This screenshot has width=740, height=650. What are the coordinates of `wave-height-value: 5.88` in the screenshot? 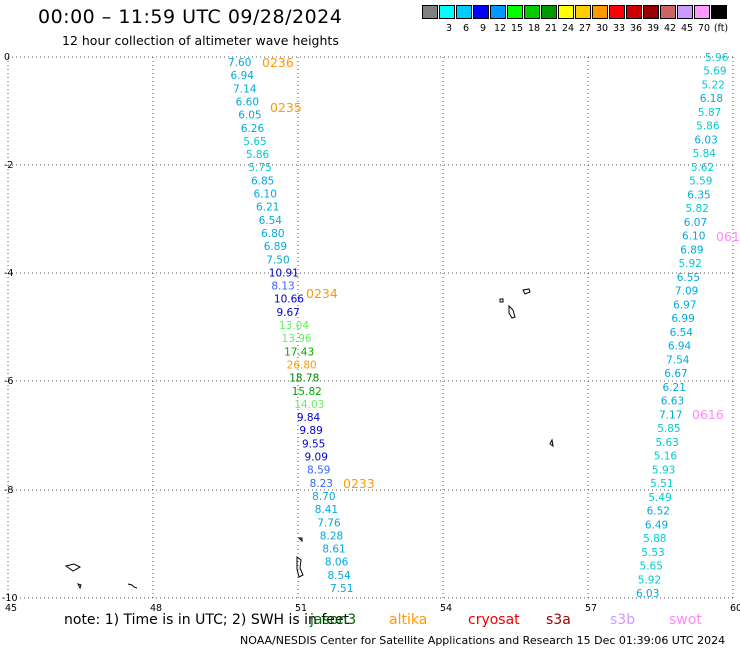 It's located at (654, 539).